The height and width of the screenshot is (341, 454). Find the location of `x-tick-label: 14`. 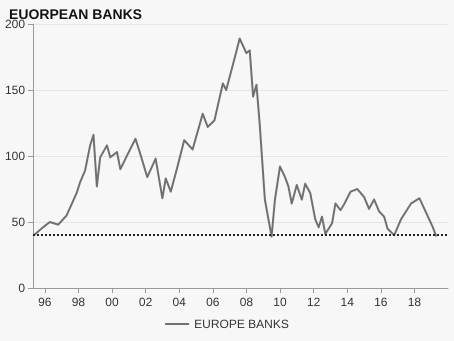

x-tick-label: 14 is located at coordinates (347, 302).